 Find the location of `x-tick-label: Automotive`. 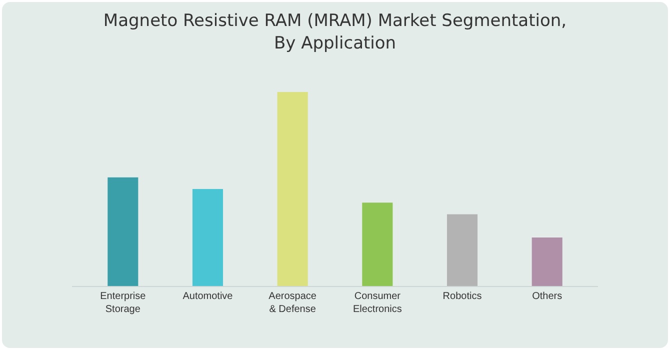

x-tick-label: Automotive is located at coordinates (208, 296).